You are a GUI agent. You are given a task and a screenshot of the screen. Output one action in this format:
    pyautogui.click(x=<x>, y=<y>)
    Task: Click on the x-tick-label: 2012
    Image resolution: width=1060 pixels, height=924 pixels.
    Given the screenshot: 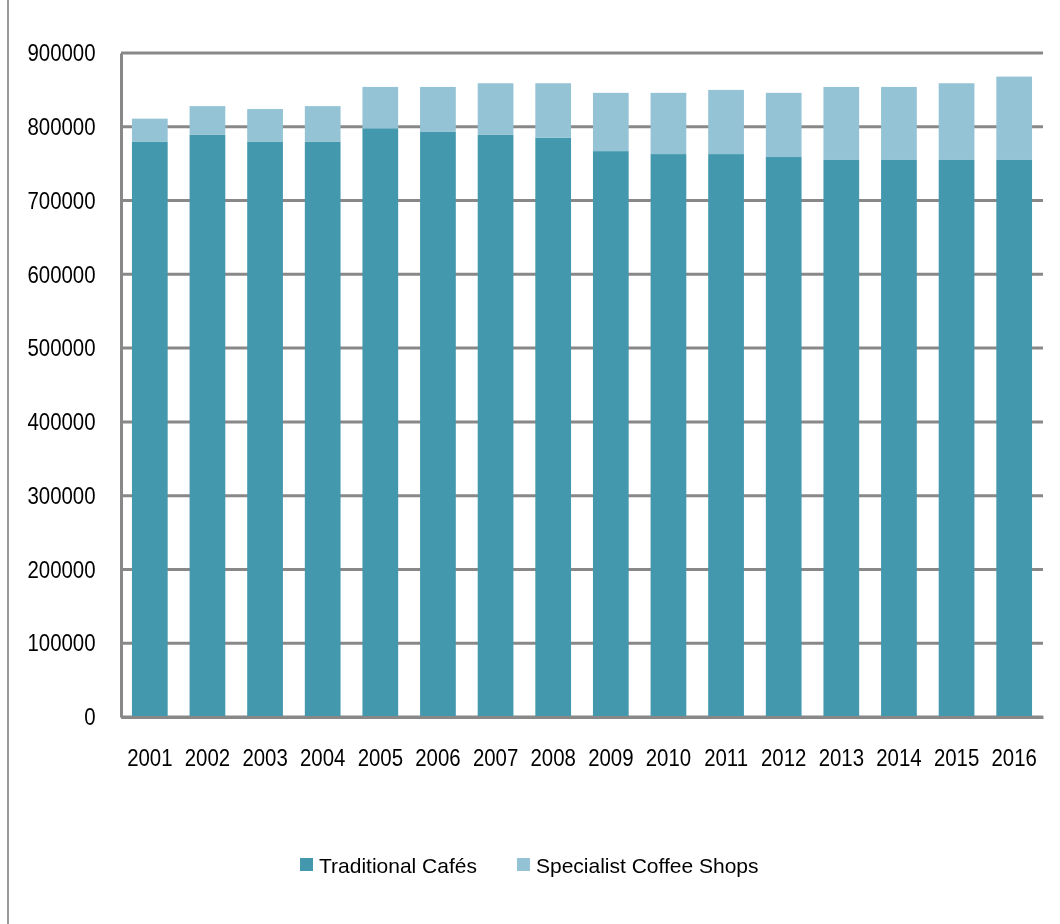 What is the action you would take?
    pyautogui.click(x=784, y=758)
    